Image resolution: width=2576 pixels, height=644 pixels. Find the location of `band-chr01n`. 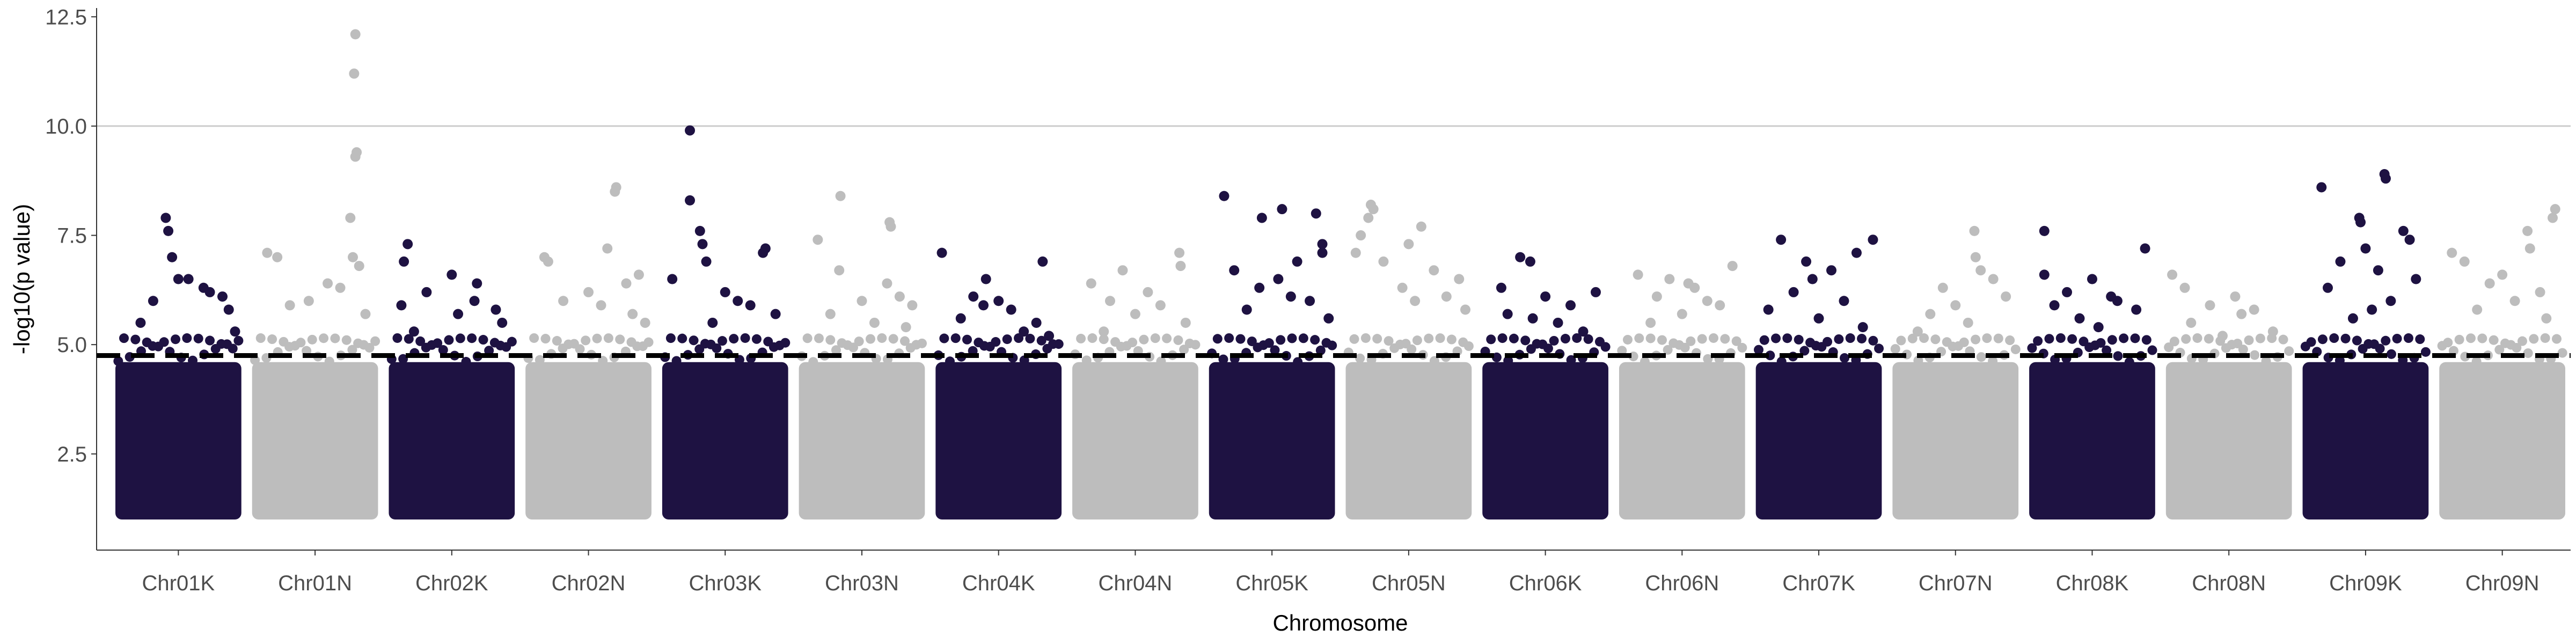

band-chr01n is located at coordinates (315, 440).